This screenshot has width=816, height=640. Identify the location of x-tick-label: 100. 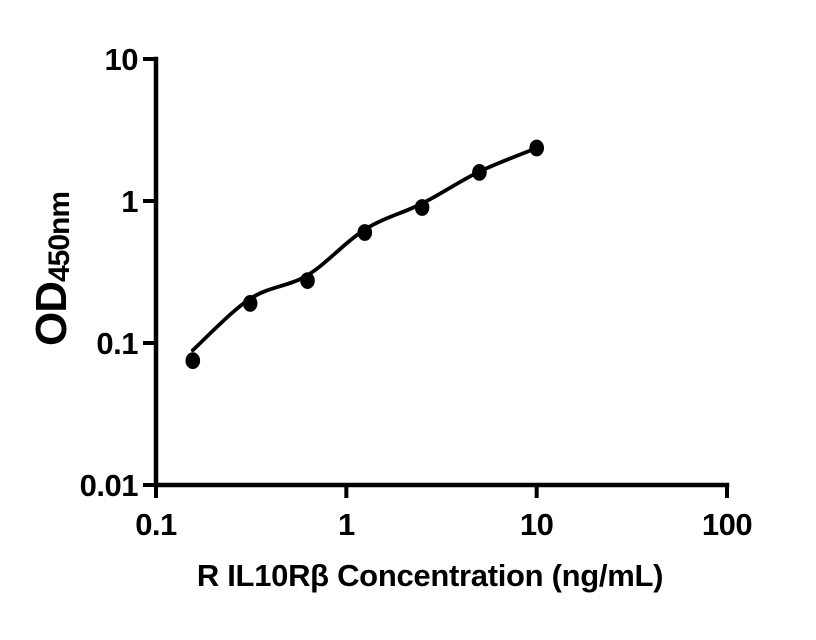
(727, 524).